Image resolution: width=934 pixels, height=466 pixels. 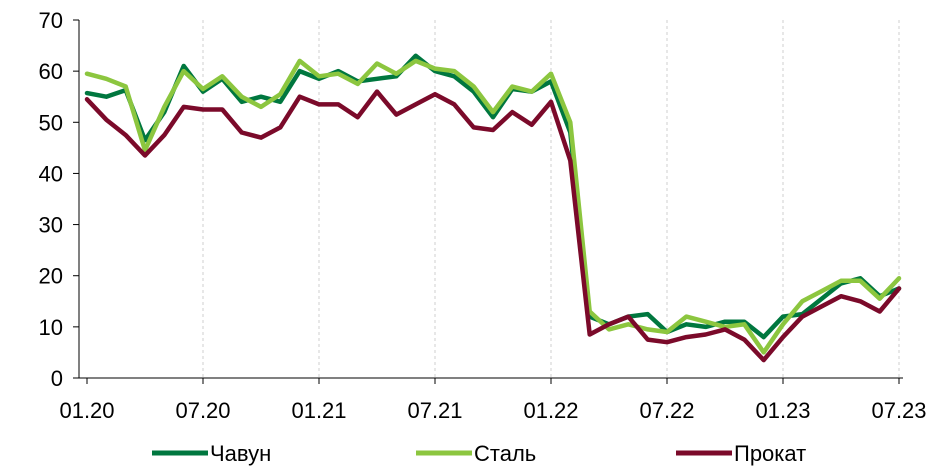 I want to click on legend-label: Чавун, so click(x=240, y=453).